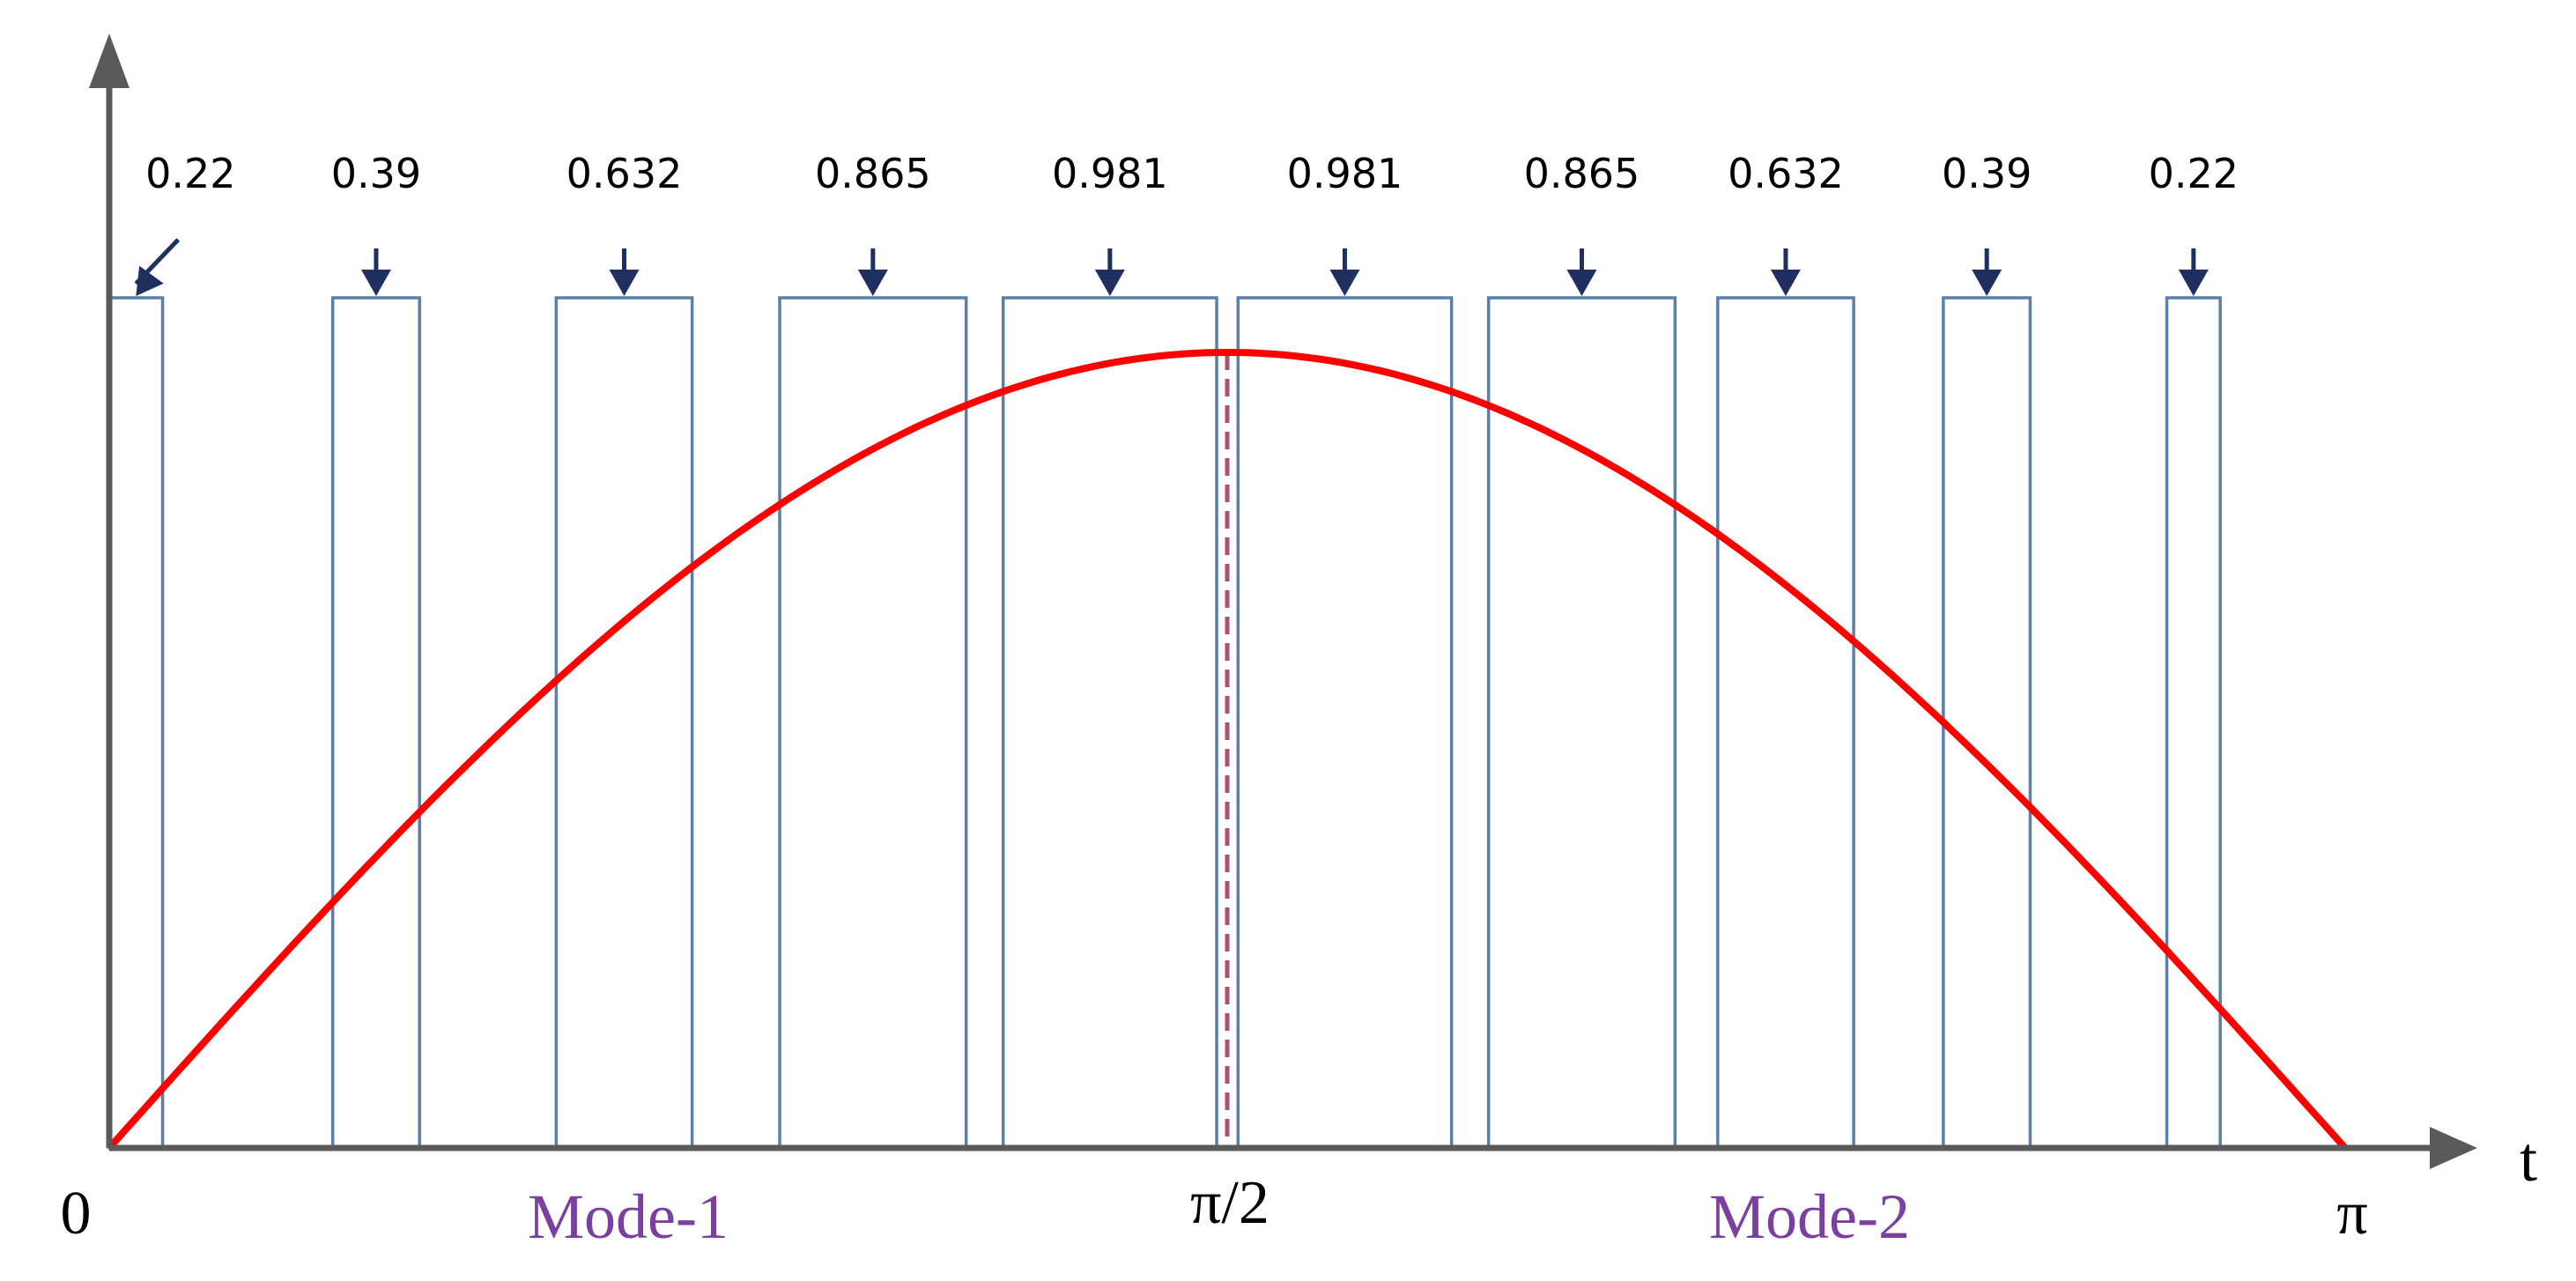  What do you see at coordinates (2351, 1214) in the screenshot?
I see `x-tick-label-end: π` at bounding box center [2351, 1214].